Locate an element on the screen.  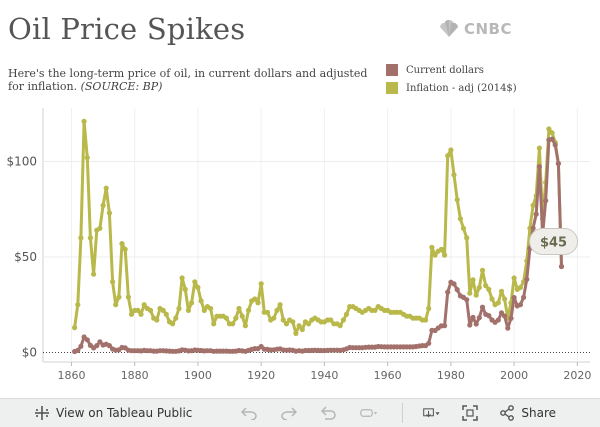
share-label: Share is located at coordinates (539, 413).